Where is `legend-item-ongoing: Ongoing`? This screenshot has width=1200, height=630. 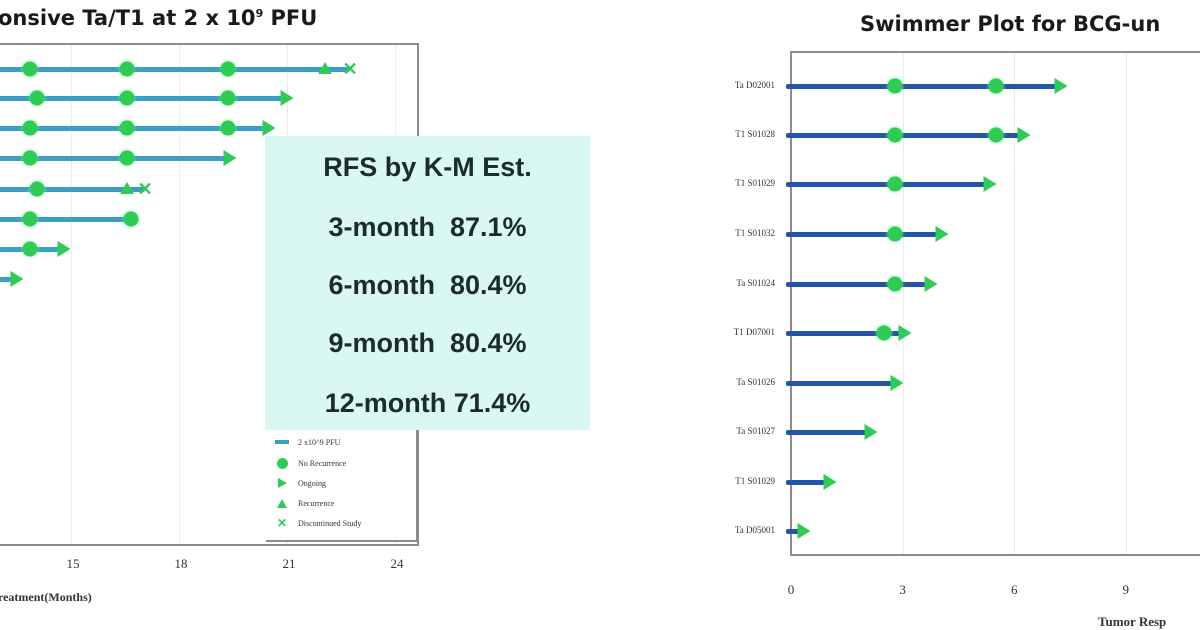
legend-item-ongoing: Ongoing is located at coordinates (299, 483).